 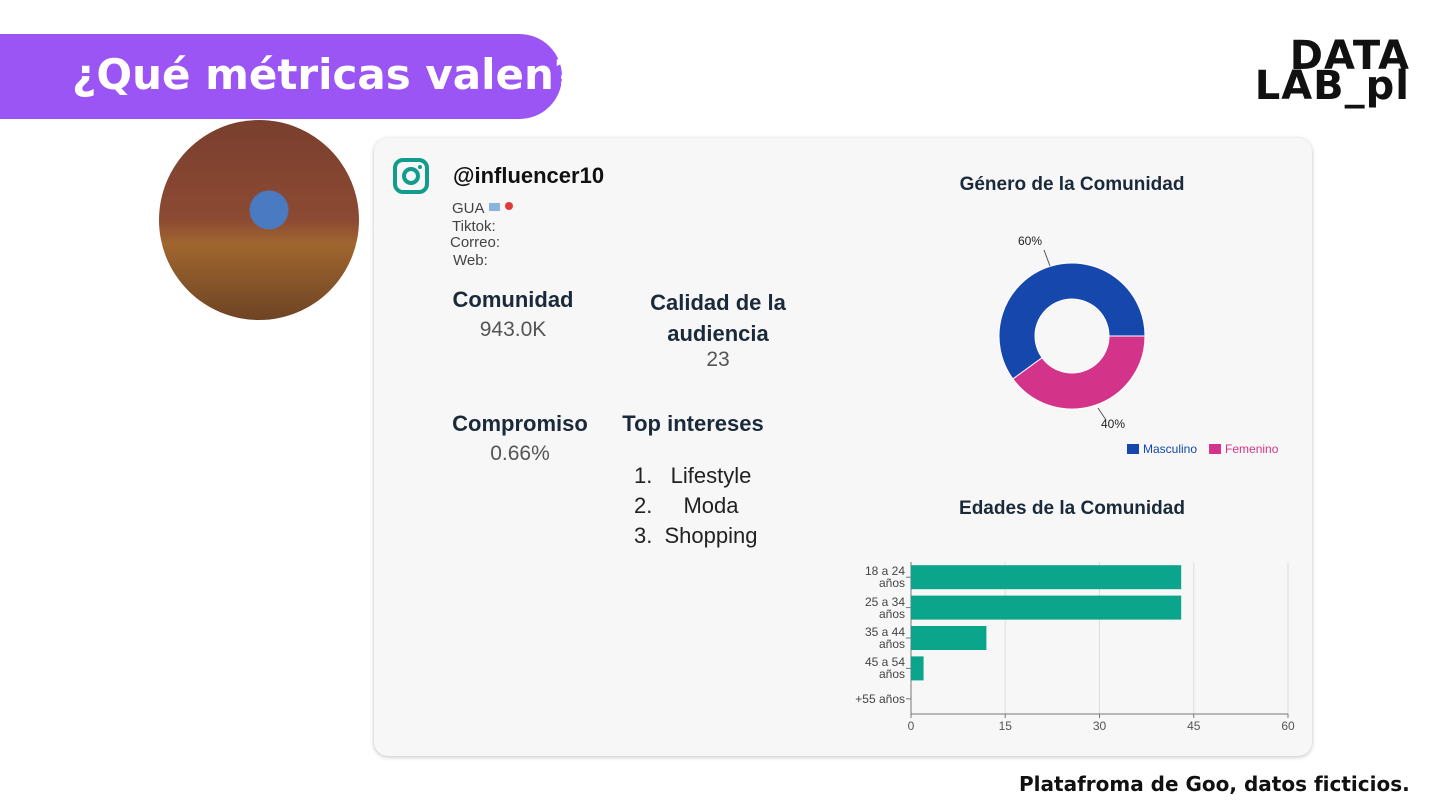 What do you see at coordinates (711, 505) in the screenshot?
I see `list-item: Moda` at bounding box center [711, 505].